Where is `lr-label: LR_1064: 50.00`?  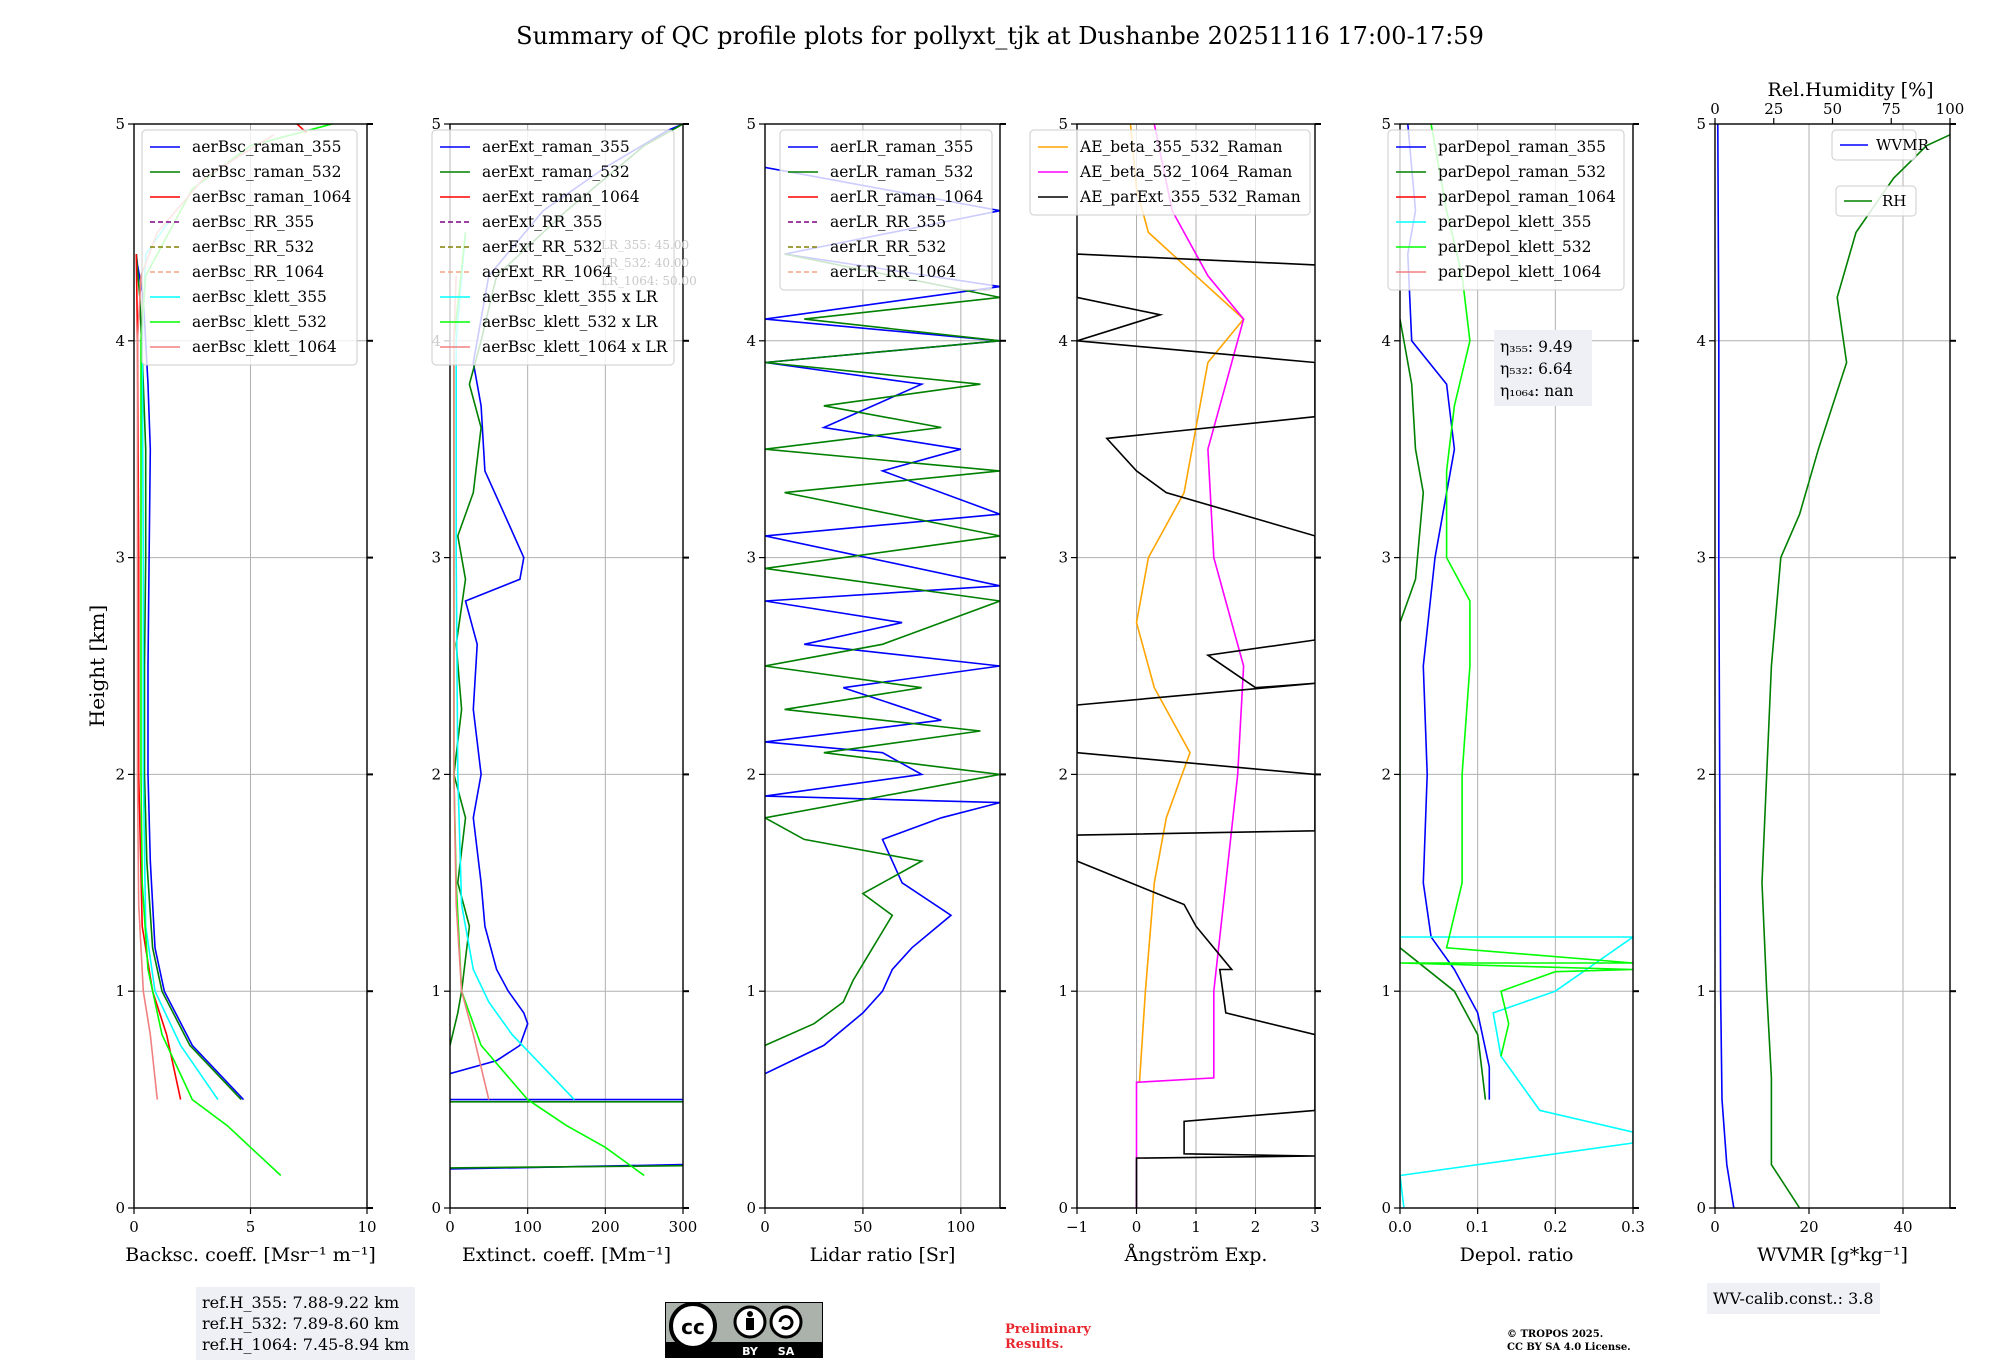 lr-label: LR_1064: 50.00 is located at coordinates (649, 281).